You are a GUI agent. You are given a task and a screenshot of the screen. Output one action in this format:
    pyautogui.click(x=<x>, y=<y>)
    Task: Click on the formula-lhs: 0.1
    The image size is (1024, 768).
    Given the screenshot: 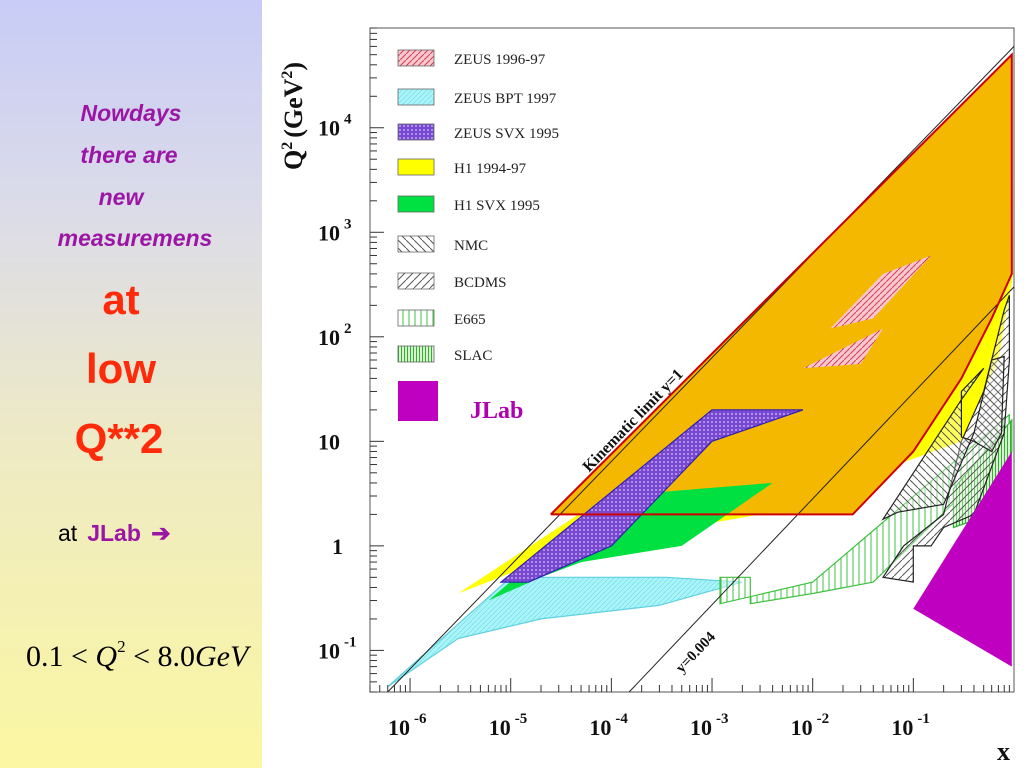 What is the action you would take?
    pyautogui.click(x=45, y=656)
    